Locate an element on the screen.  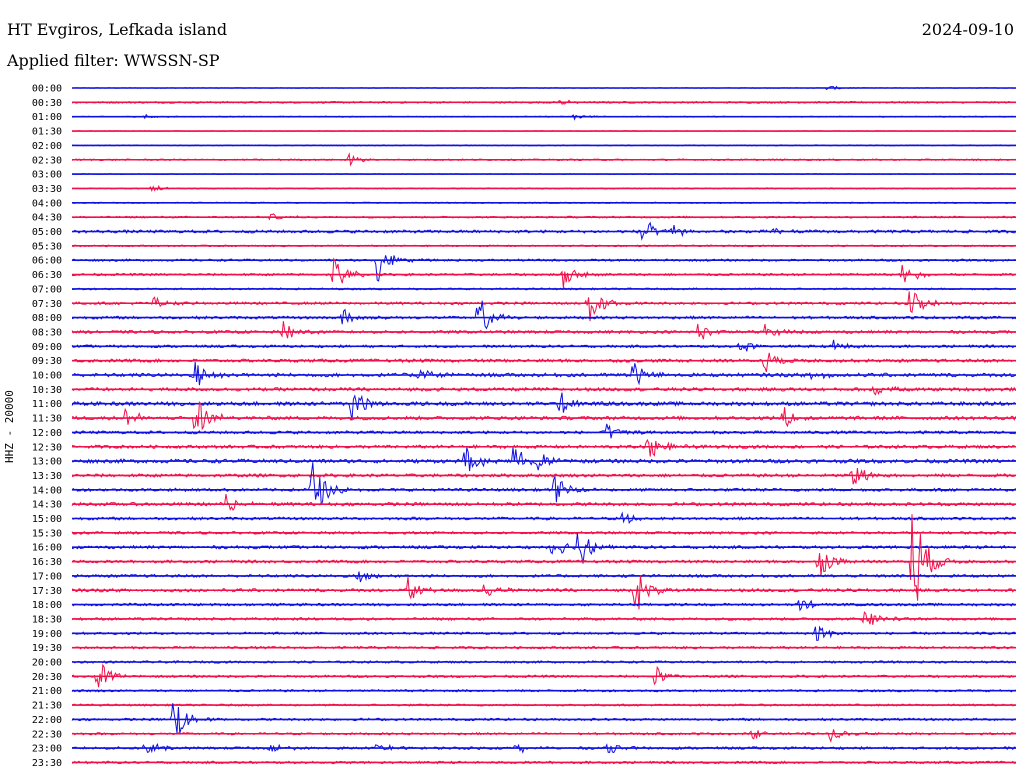
time-tick-label: 08:00 is located at coordinates (47, 318).